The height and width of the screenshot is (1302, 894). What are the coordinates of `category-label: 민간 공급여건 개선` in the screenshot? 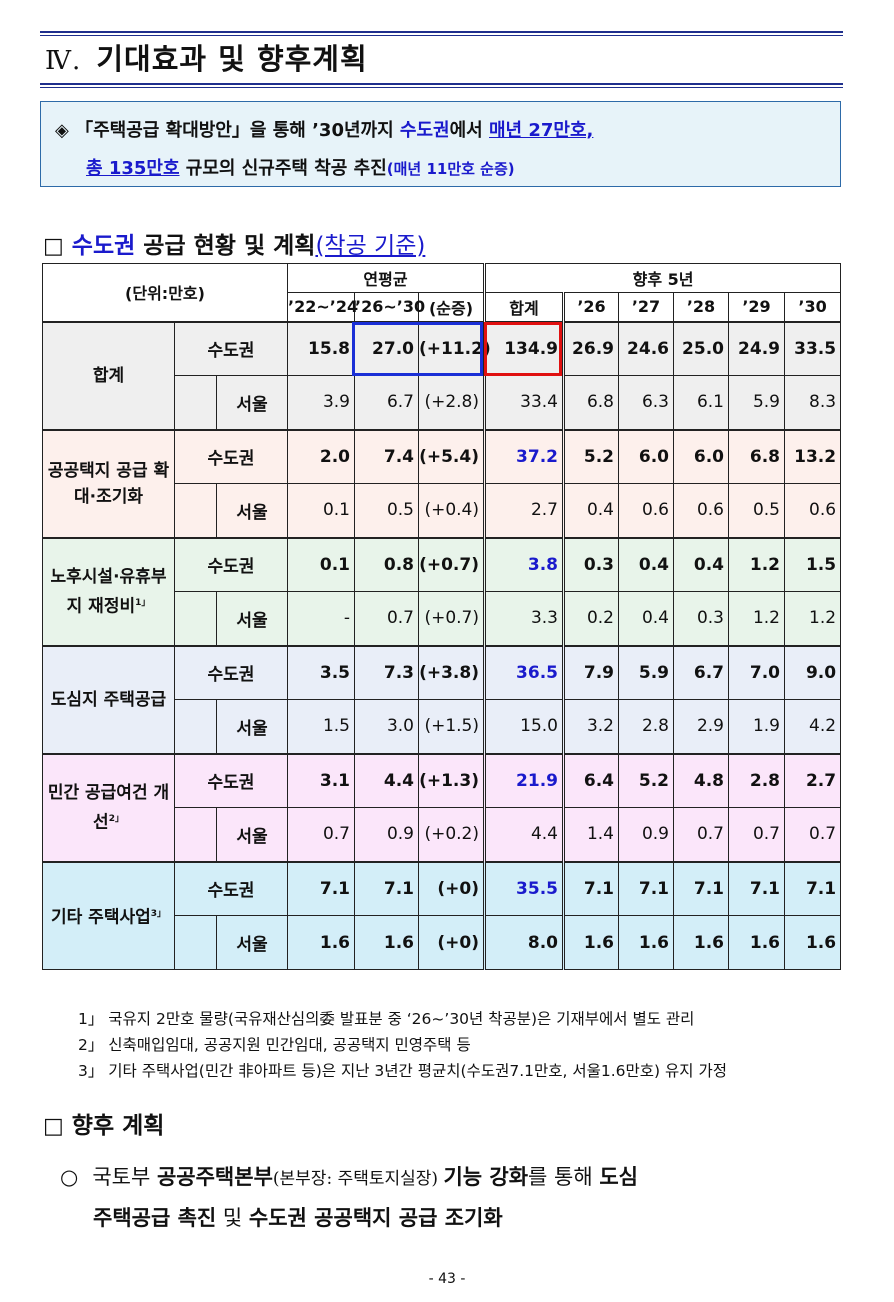 It's located at (108, 807).